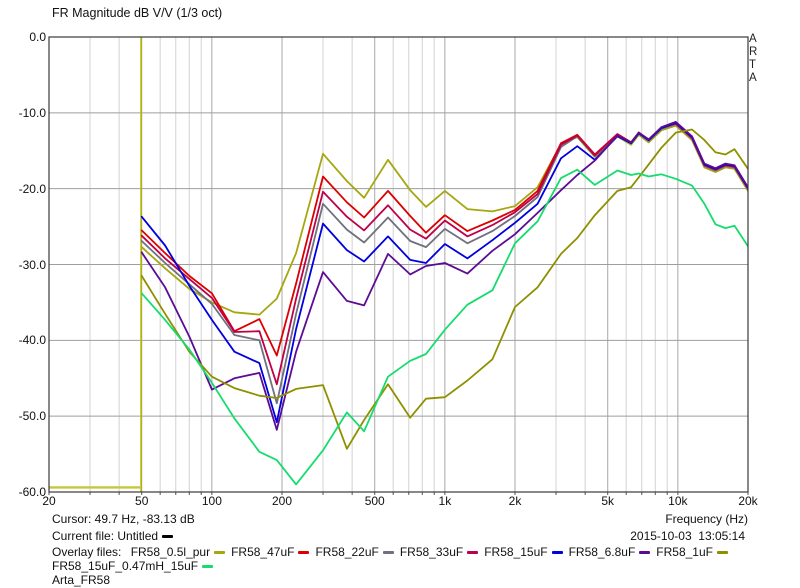 The image size is (800, 588). What do you see at coordinates (516, 552) in the screenshot?
I see `legend-item-label: FR58_15uF` at bounding box center [516, 552].